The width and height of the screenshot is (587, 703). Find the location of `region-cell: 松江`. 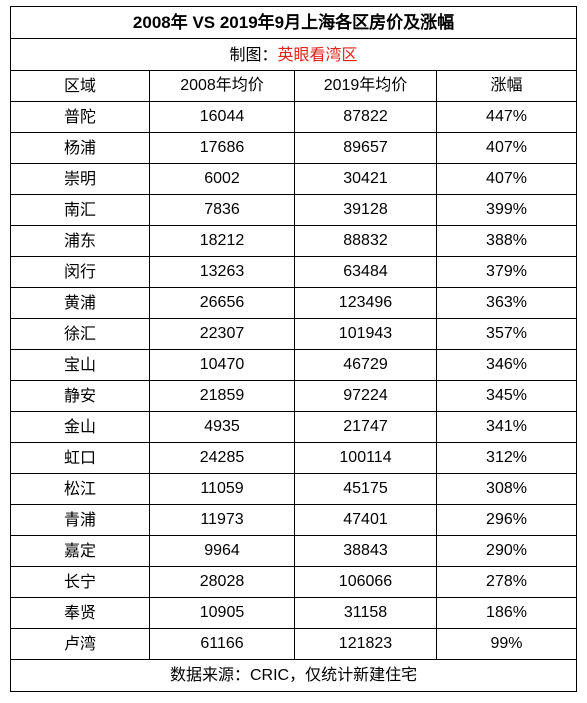

region-cell: 松江 is located at coordinates (80, 489).